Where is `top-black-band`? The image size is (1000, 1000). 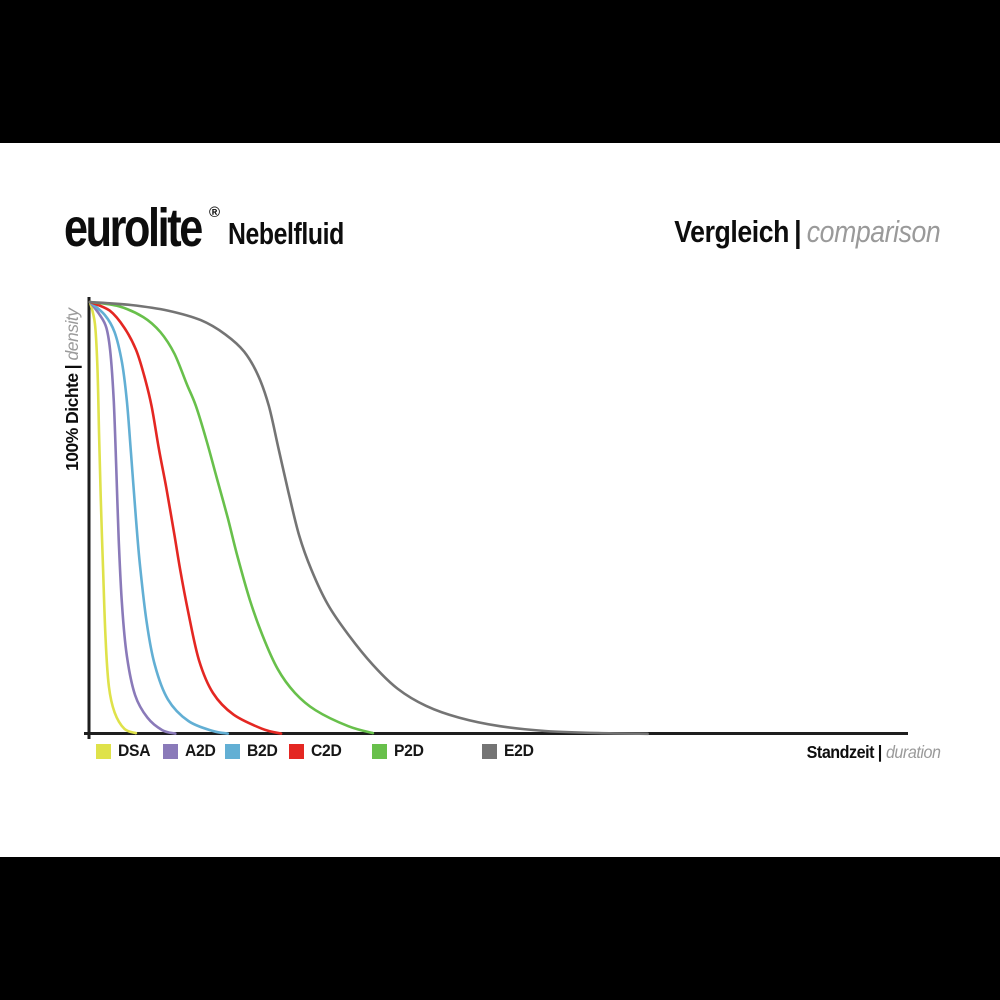
top-black-band is located at coordinates (500, 71).